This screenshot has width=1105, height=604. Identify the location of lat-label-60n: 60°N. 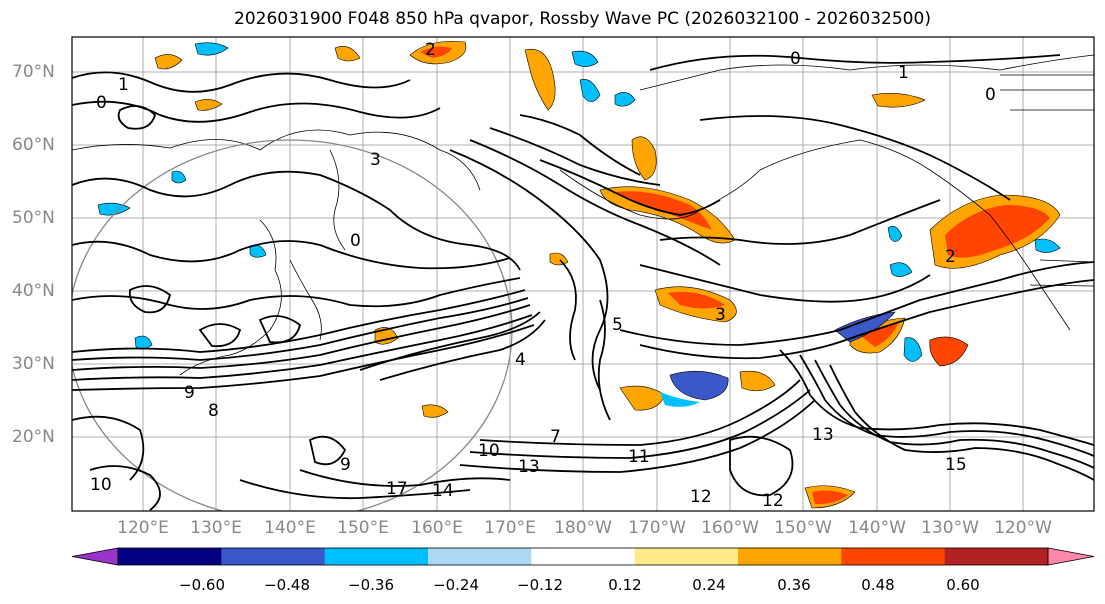
(33, 145).